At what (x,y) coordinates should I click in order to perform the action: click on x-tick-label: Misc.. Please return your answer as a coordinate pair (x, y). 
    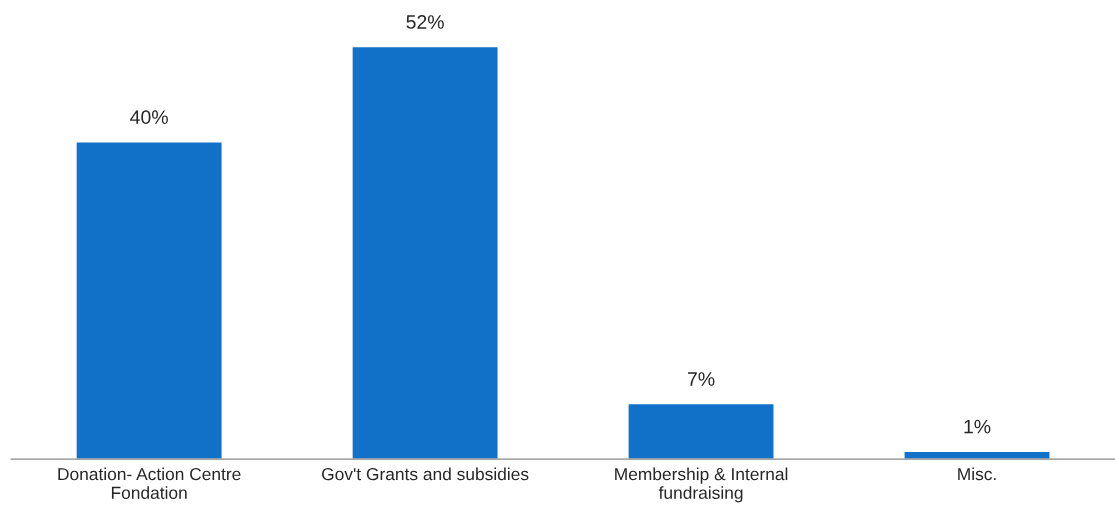
    Looking at the image, I should click on (977, 474).